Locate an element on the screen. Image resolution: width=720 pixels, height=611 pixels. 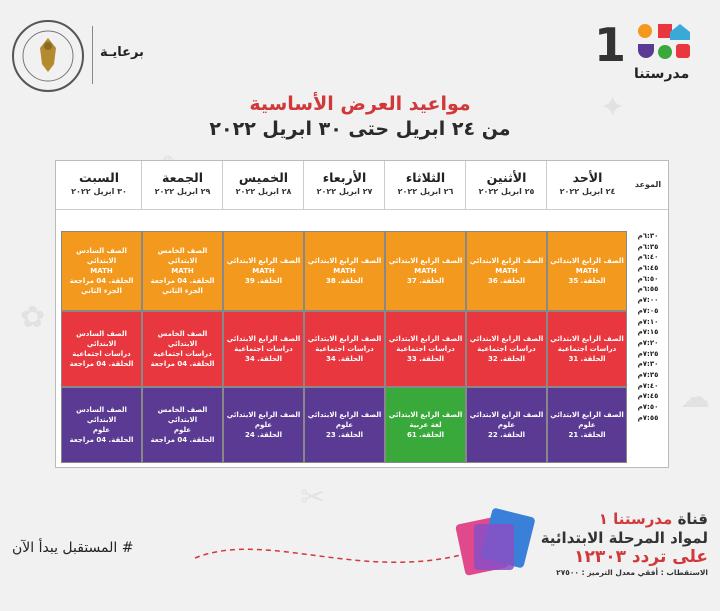
header-day-sunday: الأحد ٢٤ ابريل ٢٠٢٢ is located at coordinates (587, 185).